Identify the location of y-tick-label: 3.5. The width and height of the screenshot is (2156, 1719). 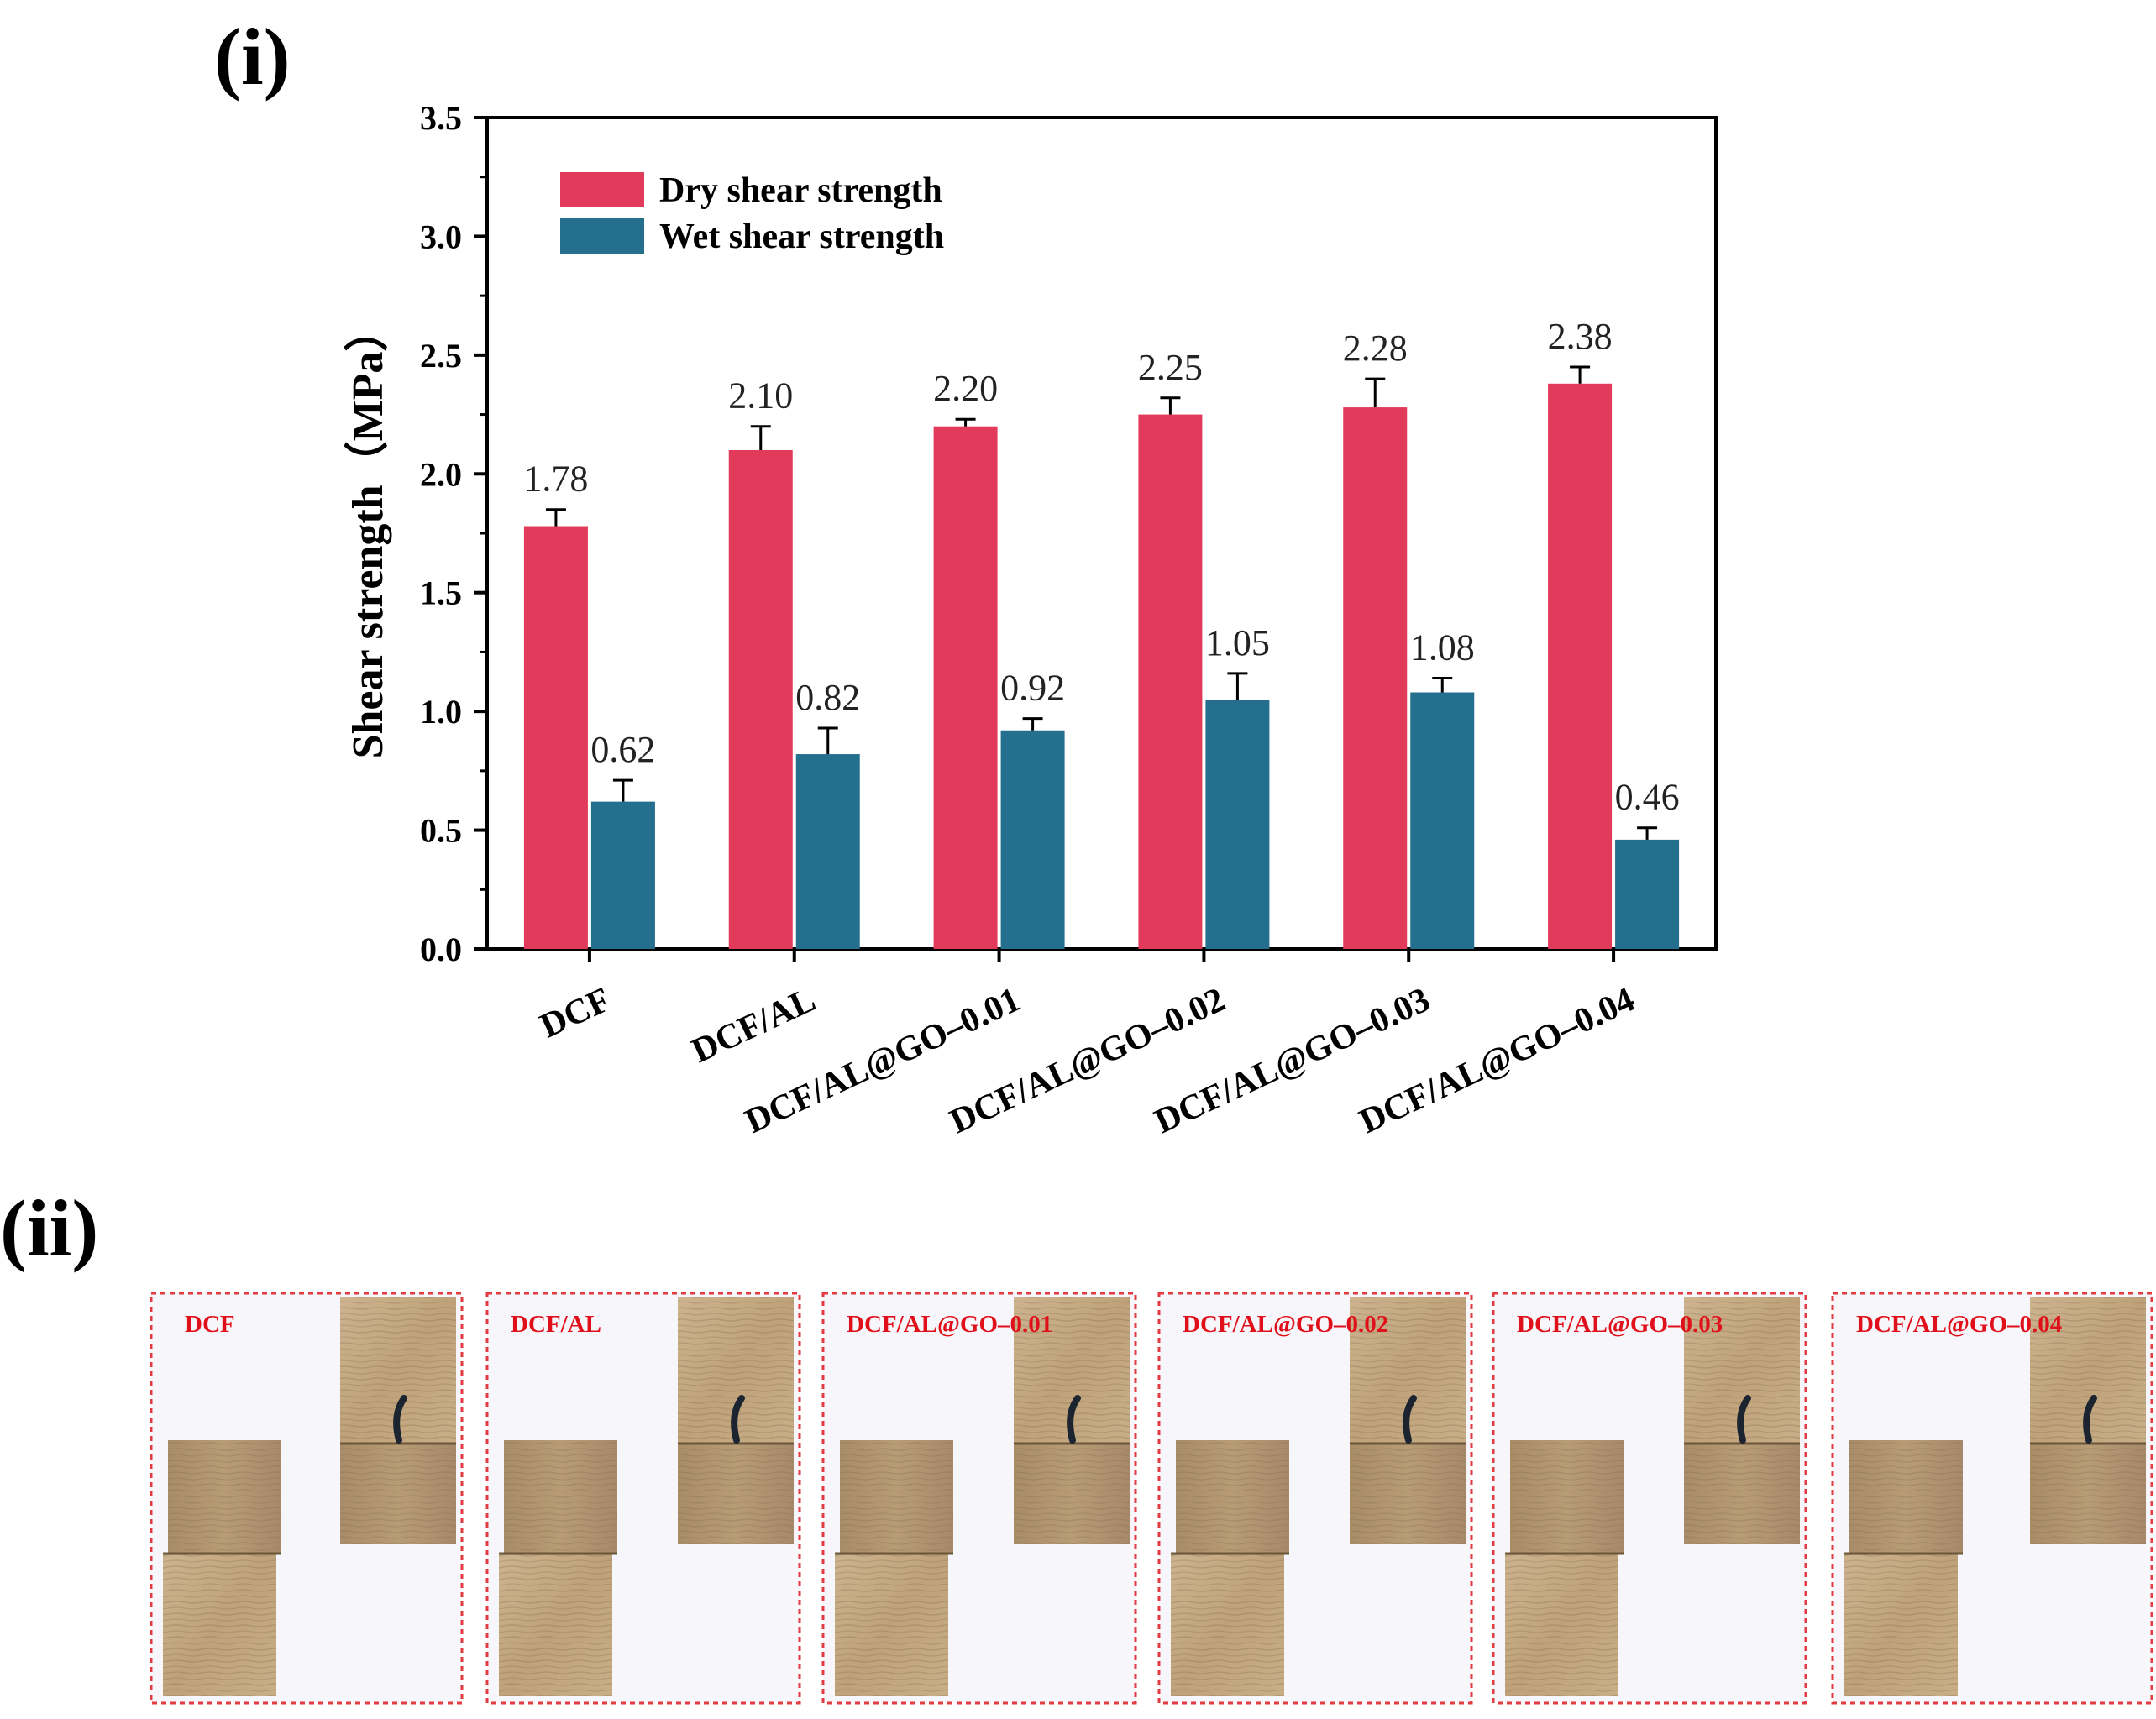
(441, 118).